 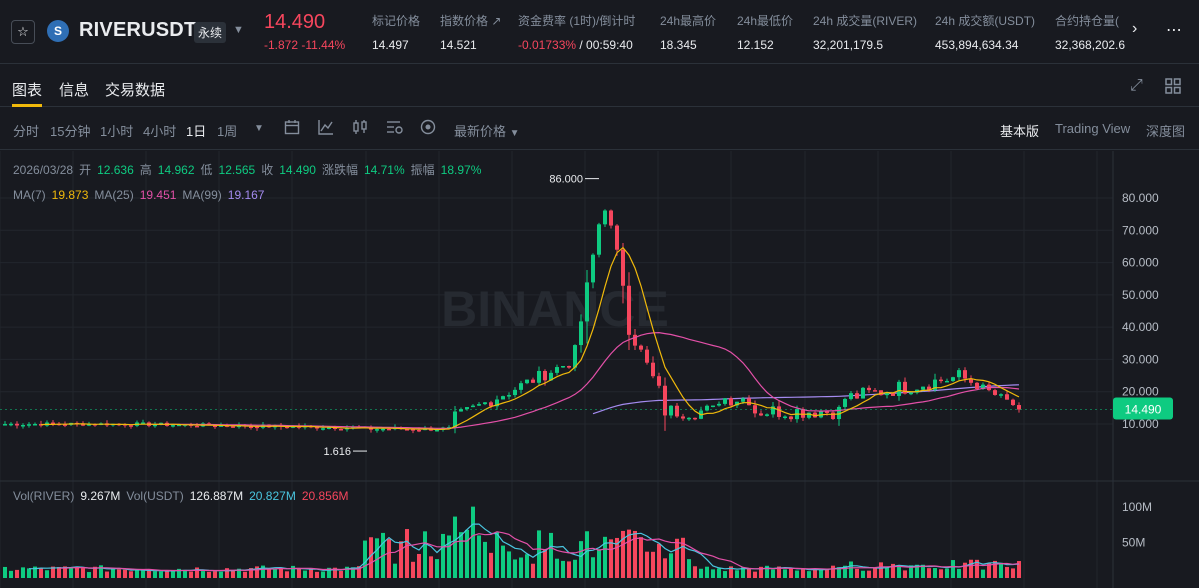 I want to click on tab-trading-data: 交易数据, so click(x=135, y=90).